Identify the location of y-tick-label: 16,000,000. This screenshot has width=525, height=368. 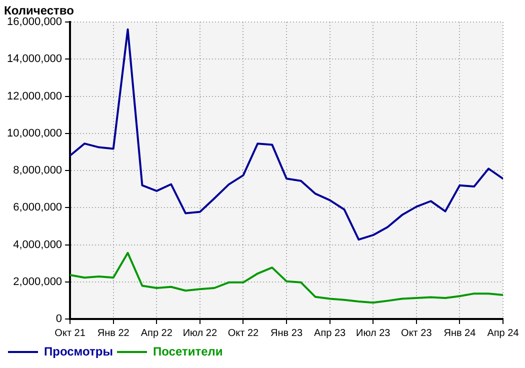
(34, 22).